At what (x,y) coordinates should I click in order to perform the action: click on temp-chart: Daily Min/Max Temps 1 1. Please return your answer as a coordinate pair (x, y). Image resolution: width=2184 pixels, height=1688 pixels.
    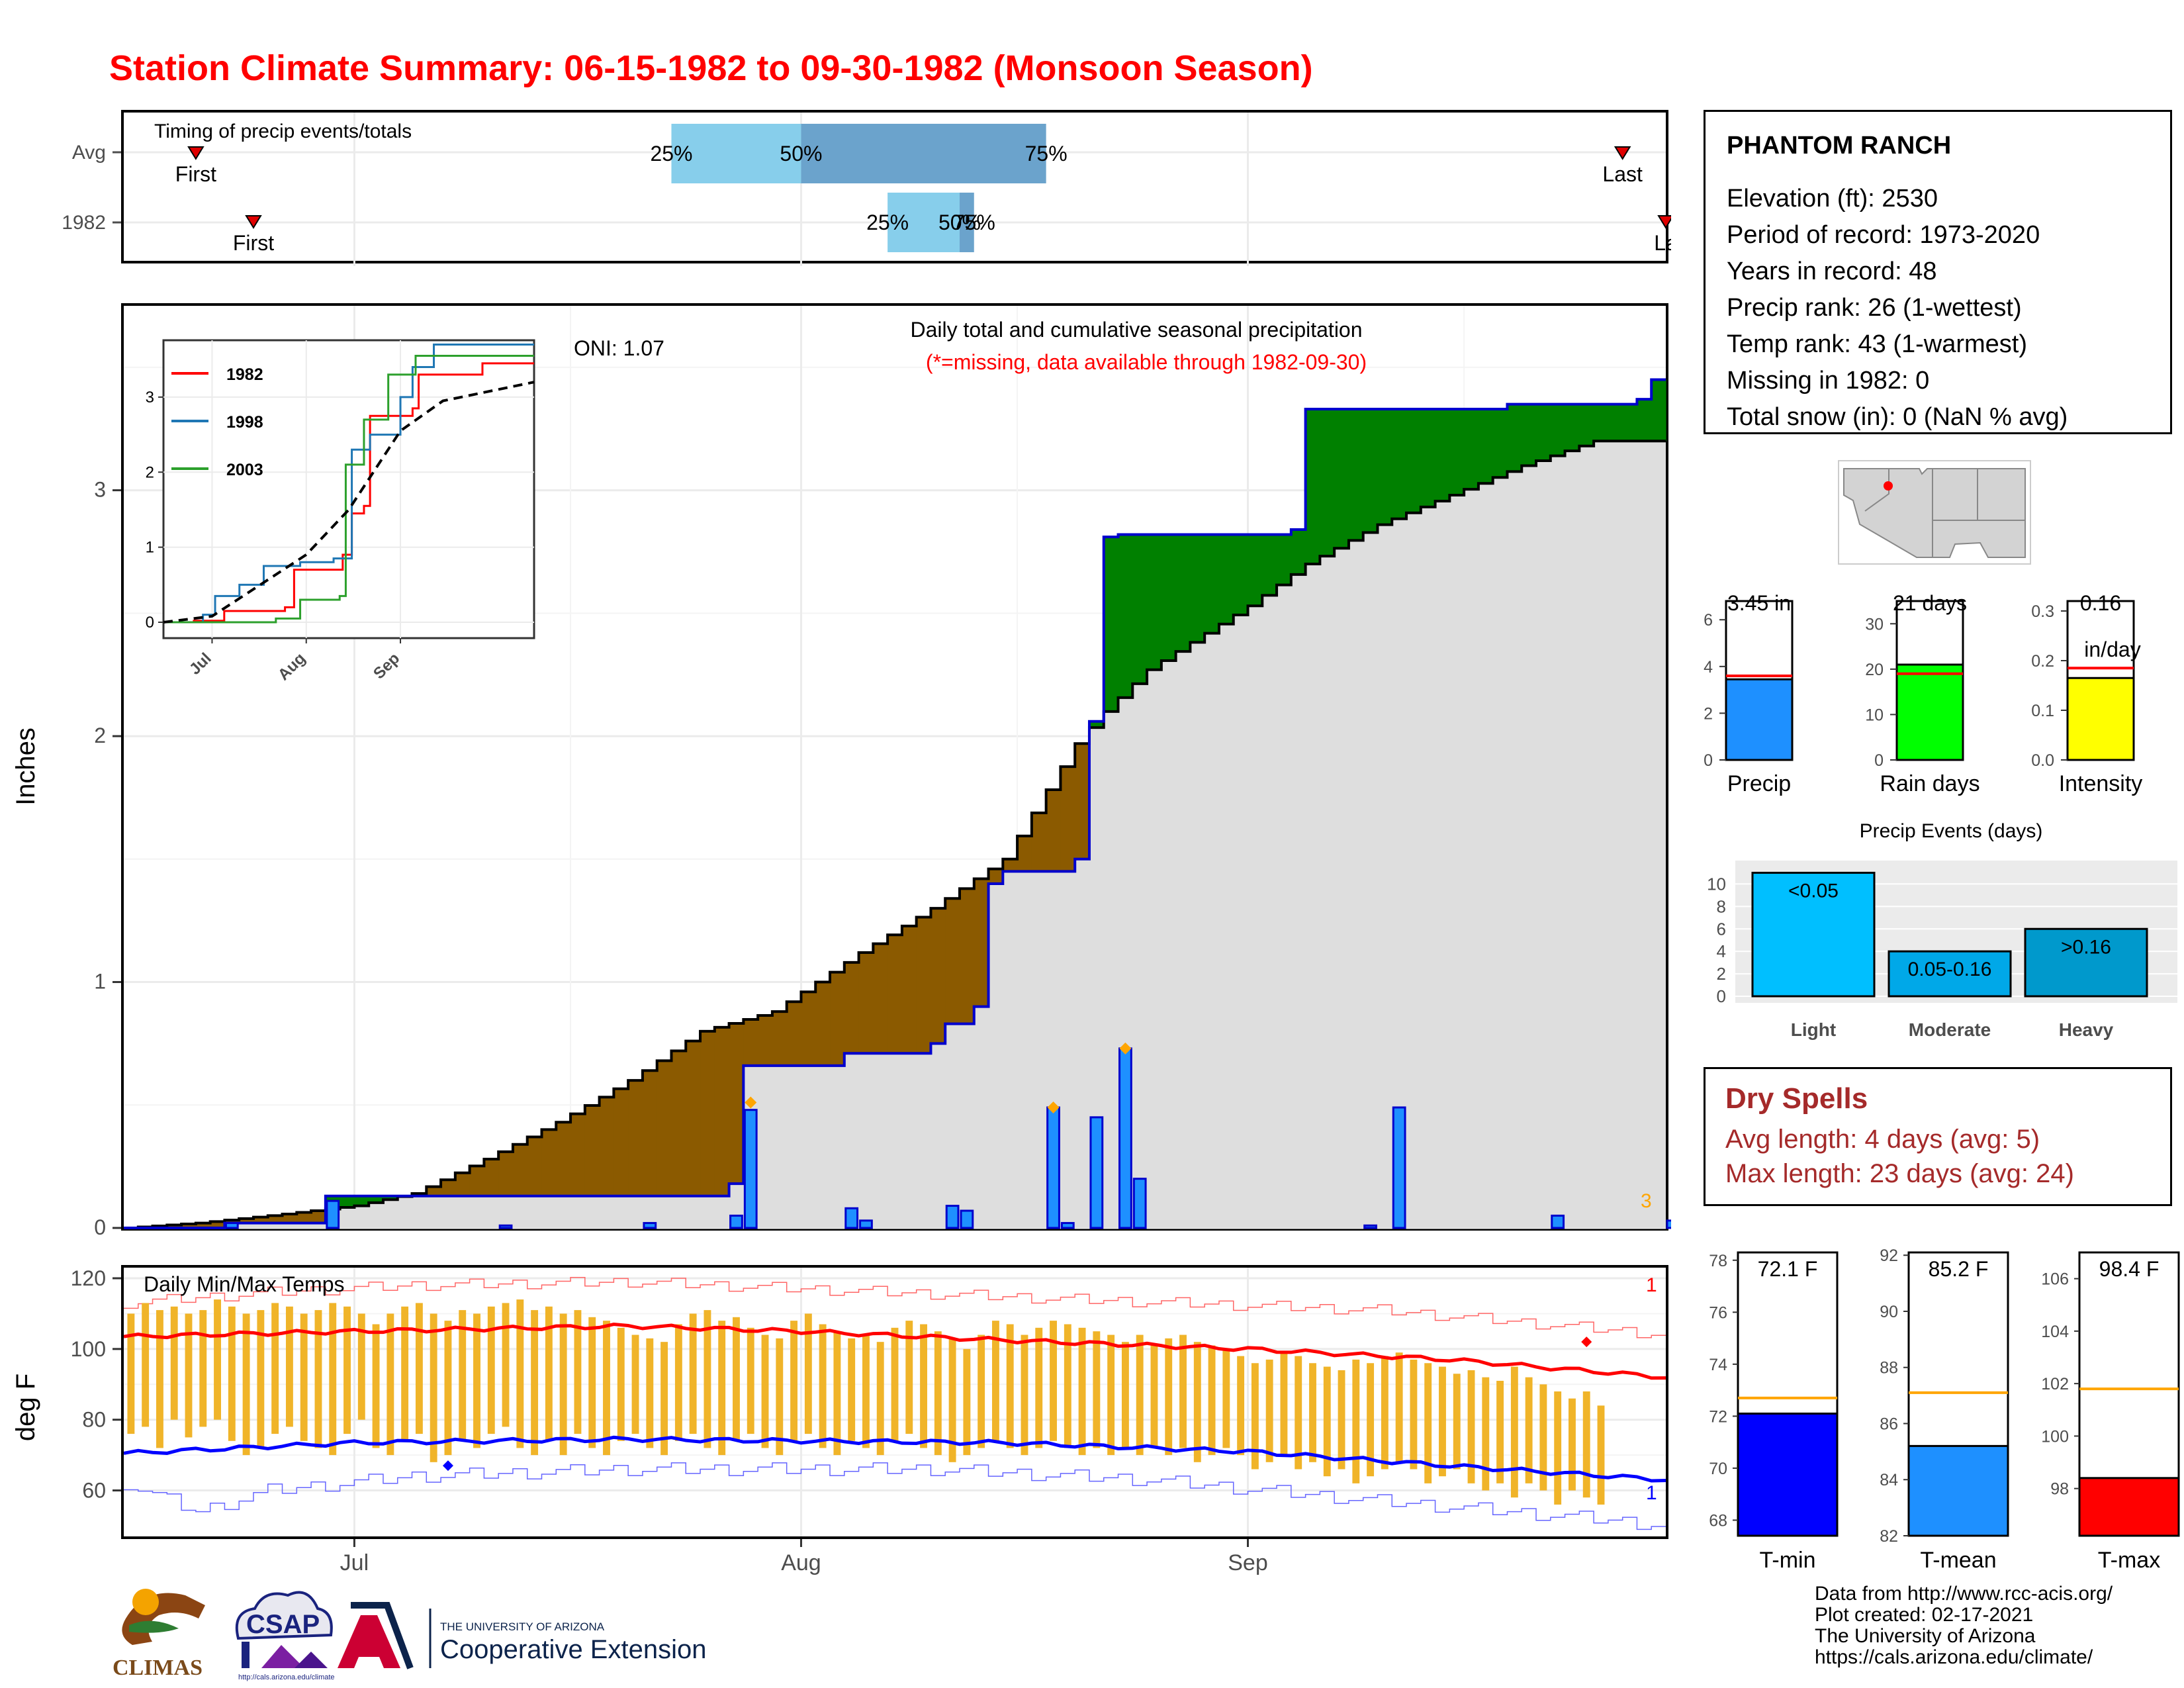
    Looking at the image, I should click on (895, 1402).